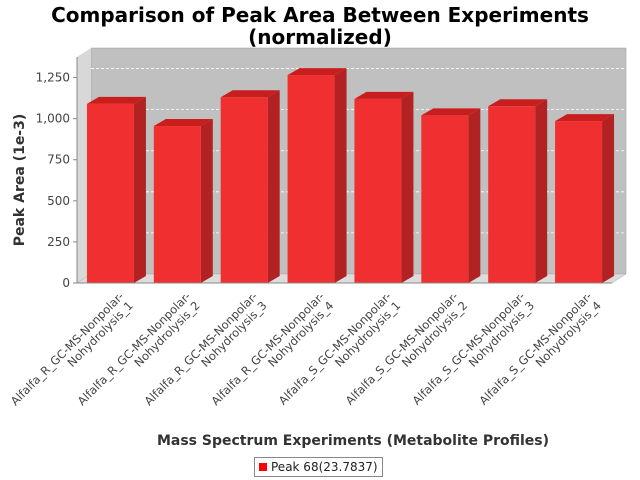 Image resolution: width=640 pixels, height=480 pixels. What do you see at coordinates (58, 201) in the screenshot?
I see `y-tick-label: 500` at bounding box center [58, 201].